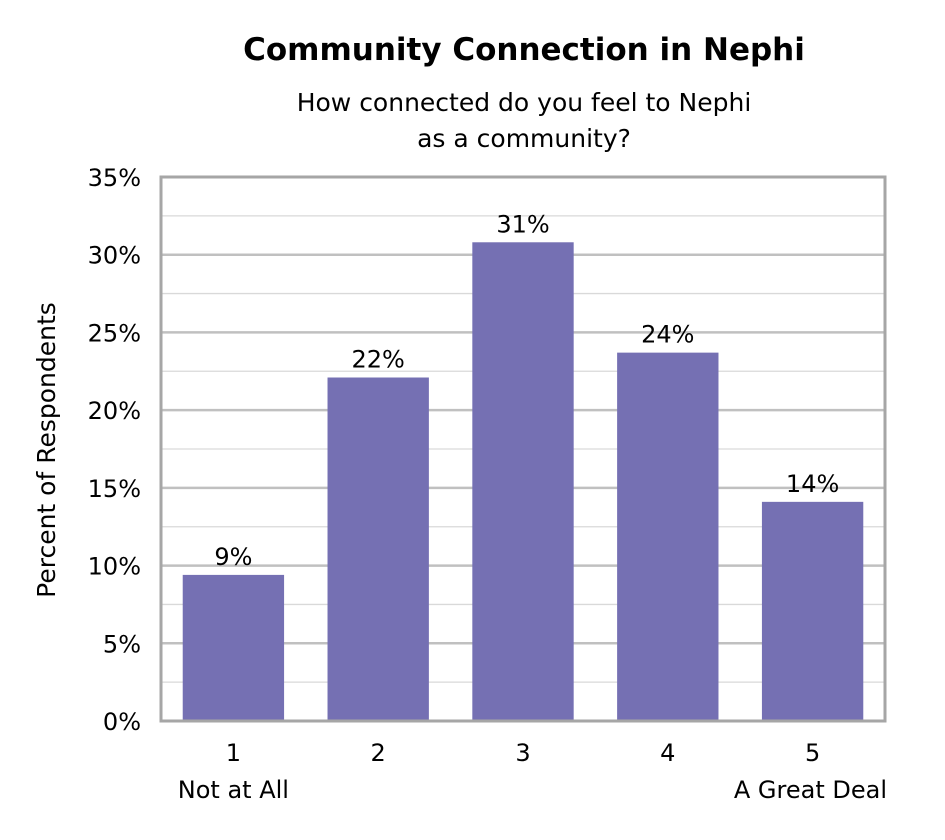 The image size is (945, 840). I want to click on y-axis-label: Percent of Respondents, so click(46, 450).